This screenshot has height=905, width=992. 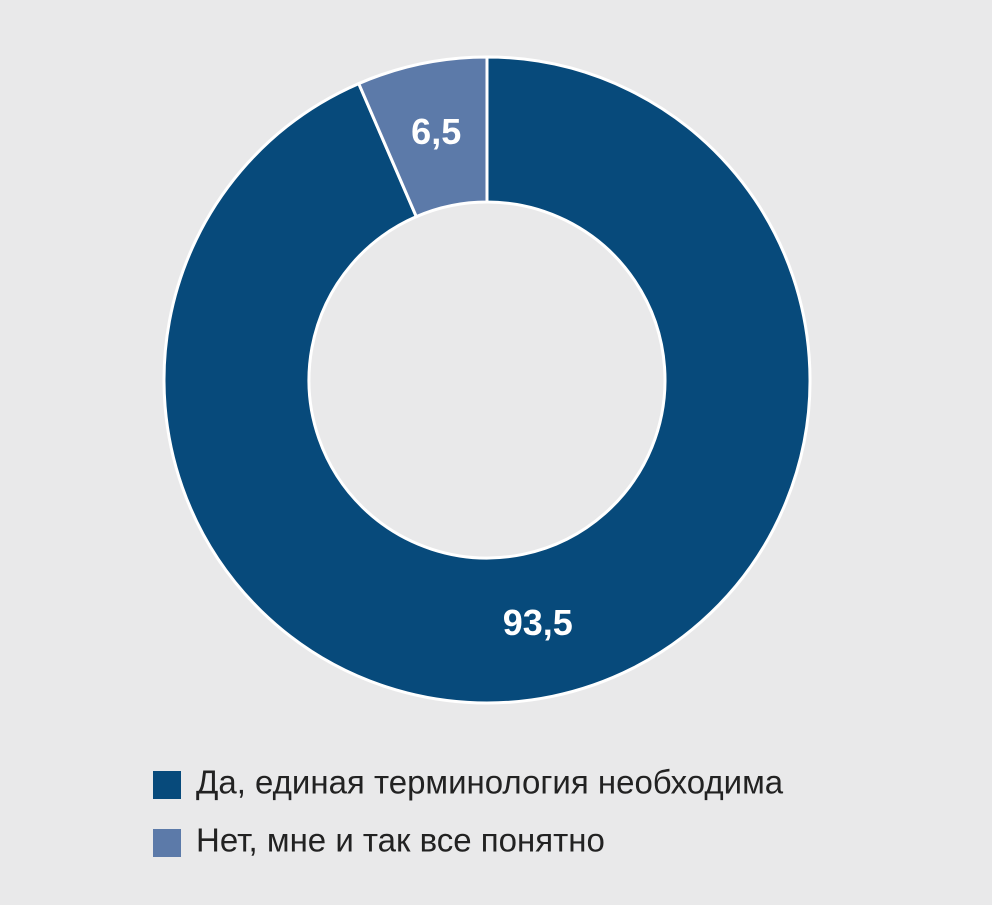 I want to click on legend-label: Да, единая терминология необходима, so click(x=490, y=782).